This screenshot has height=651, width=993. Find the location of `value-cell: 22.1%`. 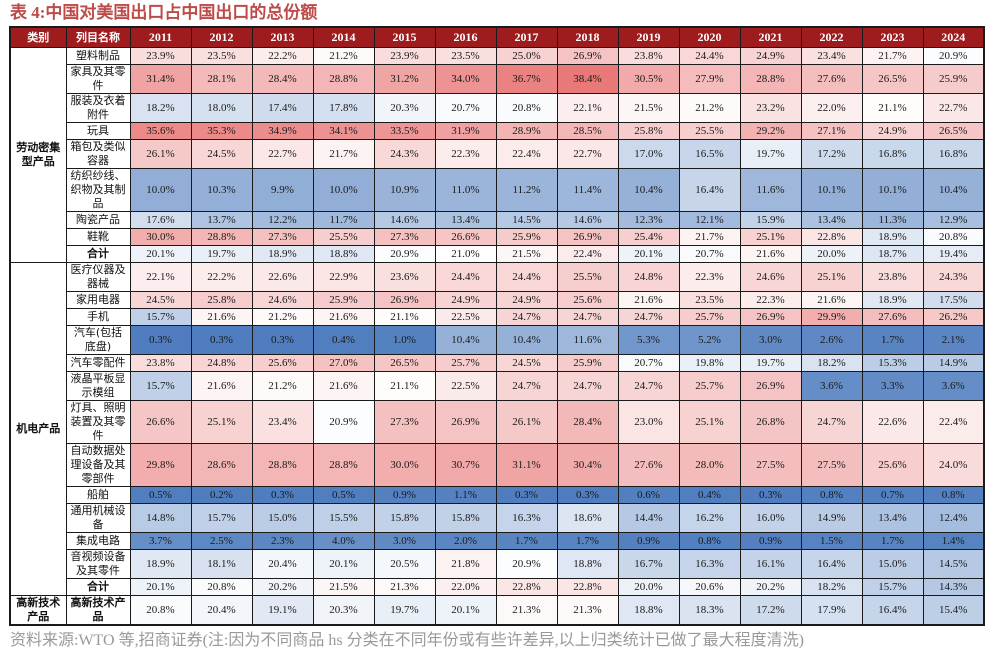

value-cell: 22.1% is located at coordinates (587, 108).